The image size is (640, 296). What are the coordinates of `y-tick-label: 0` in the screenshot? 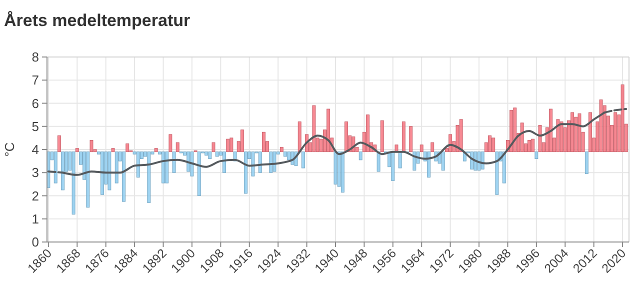 It's located at (35, 242).